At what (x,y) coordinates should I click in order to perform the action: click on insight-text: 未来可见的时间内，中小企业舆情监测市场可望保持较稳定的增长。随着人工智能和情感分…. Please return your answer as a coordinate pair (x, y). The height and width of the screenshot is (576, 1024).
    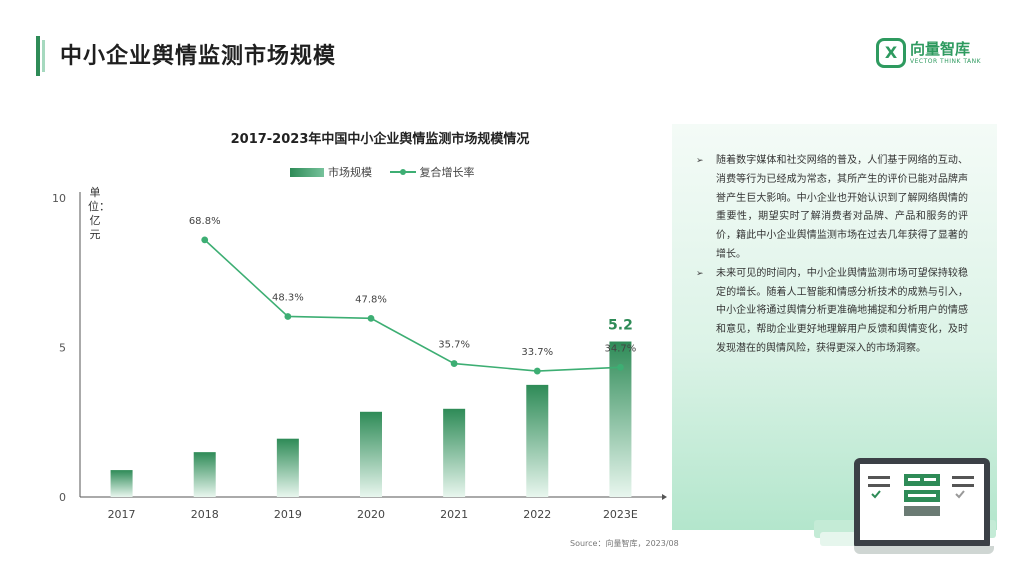
    Looking at the image, I should click on (842, 310).